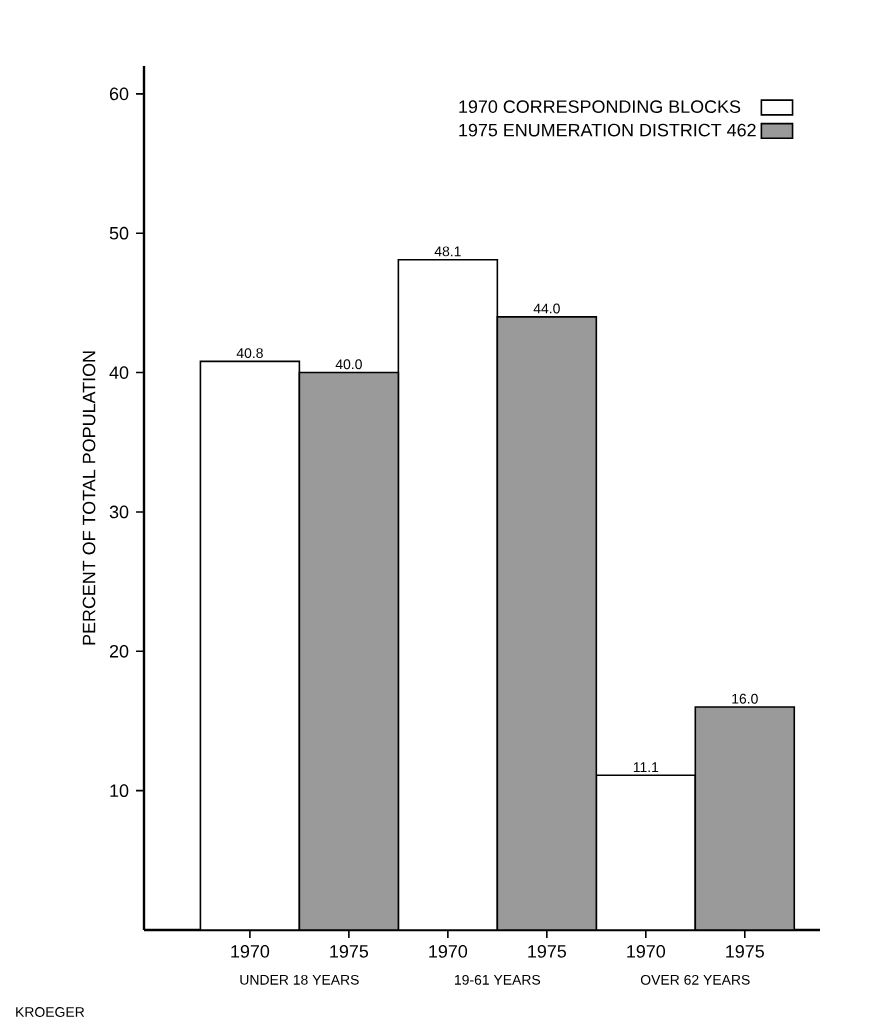 The width and height of the screenshot is (892, 1028). I want to click on y-axis-title: PERCENT OF TOTAL POPULATION, so click(89, 498).